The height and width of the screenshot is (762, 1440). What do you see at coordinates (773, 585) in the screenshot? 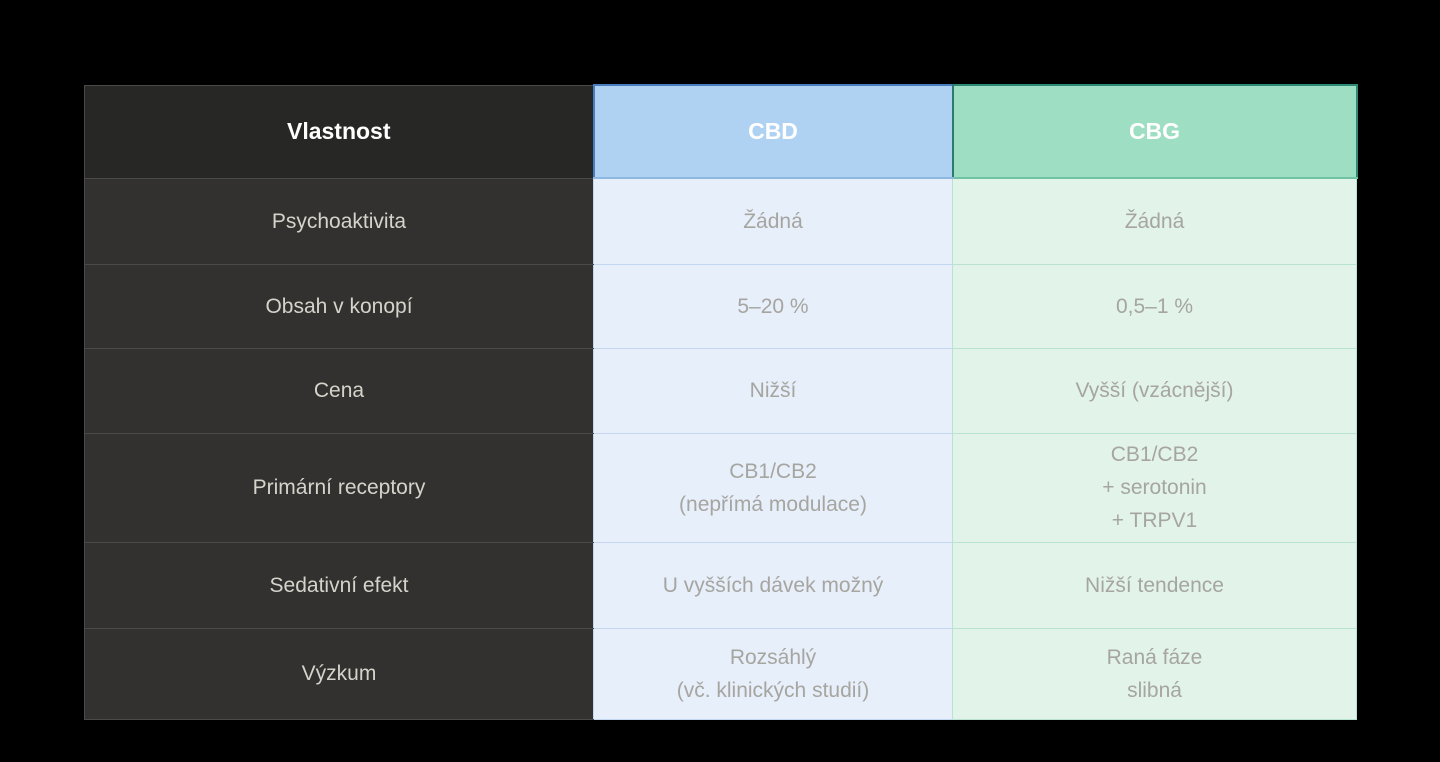
I see `cbd-cell: U vyšších dávek možný` at bounding box center [773, 585].